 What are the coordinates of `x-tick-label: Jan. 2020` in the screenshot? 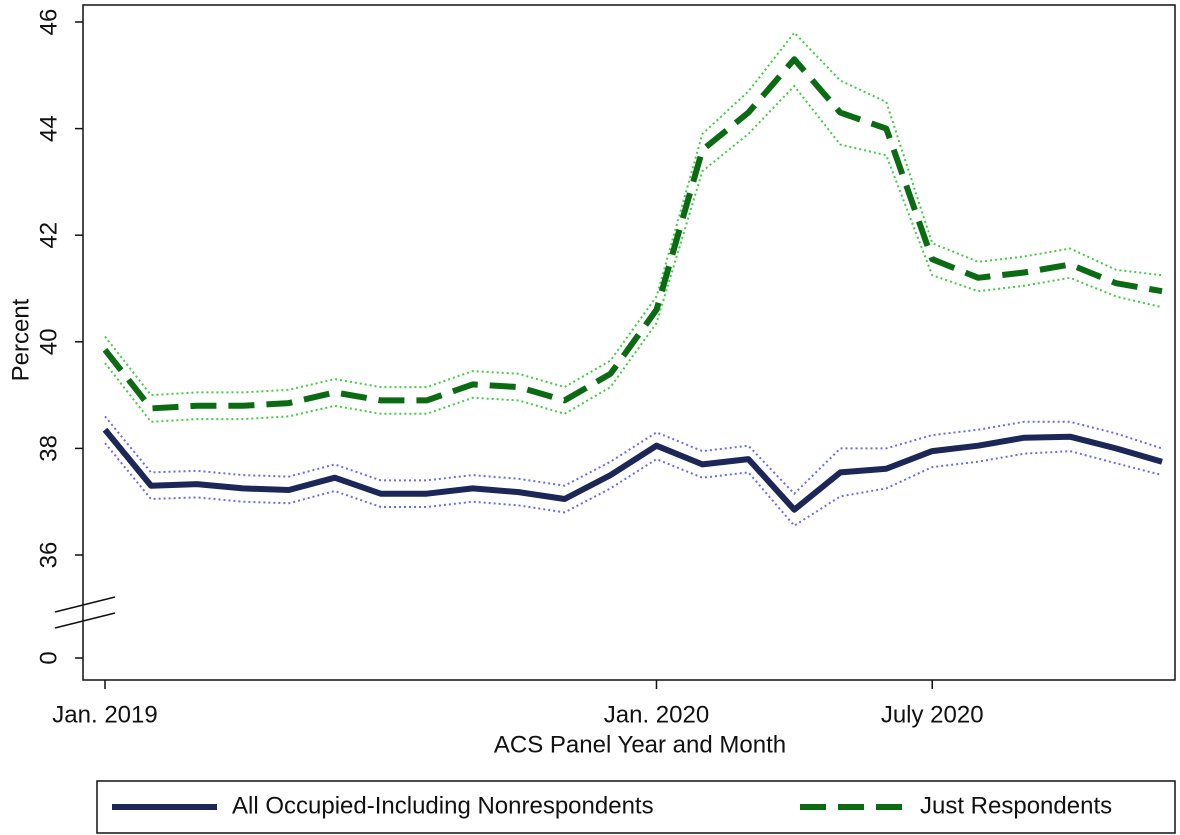 It's located at (656, 714).